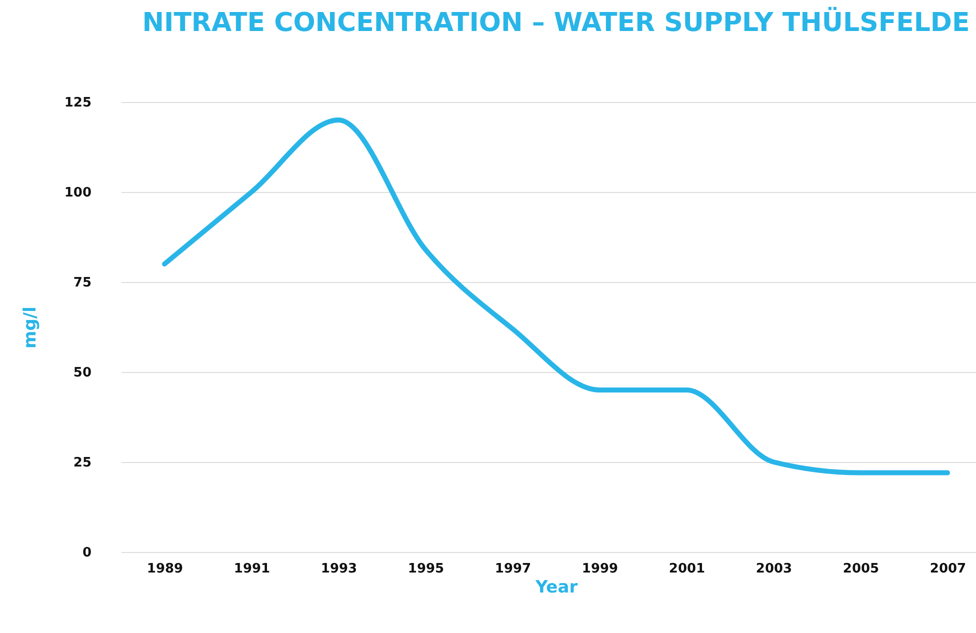 Image resolution: width=976 pixels, height=633 pixels. I want to click on x-tick-label: 1993, so click(339, 569).